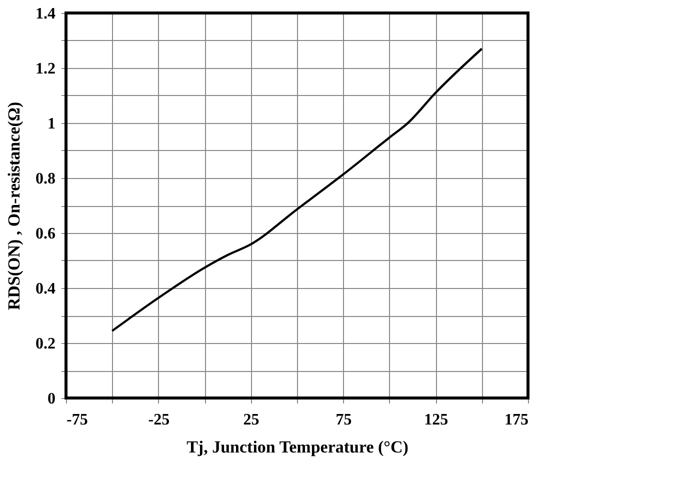  Describe the element at coordinates (436, 420) in the screenshot. I see `x-tick-label: 125` at that location.